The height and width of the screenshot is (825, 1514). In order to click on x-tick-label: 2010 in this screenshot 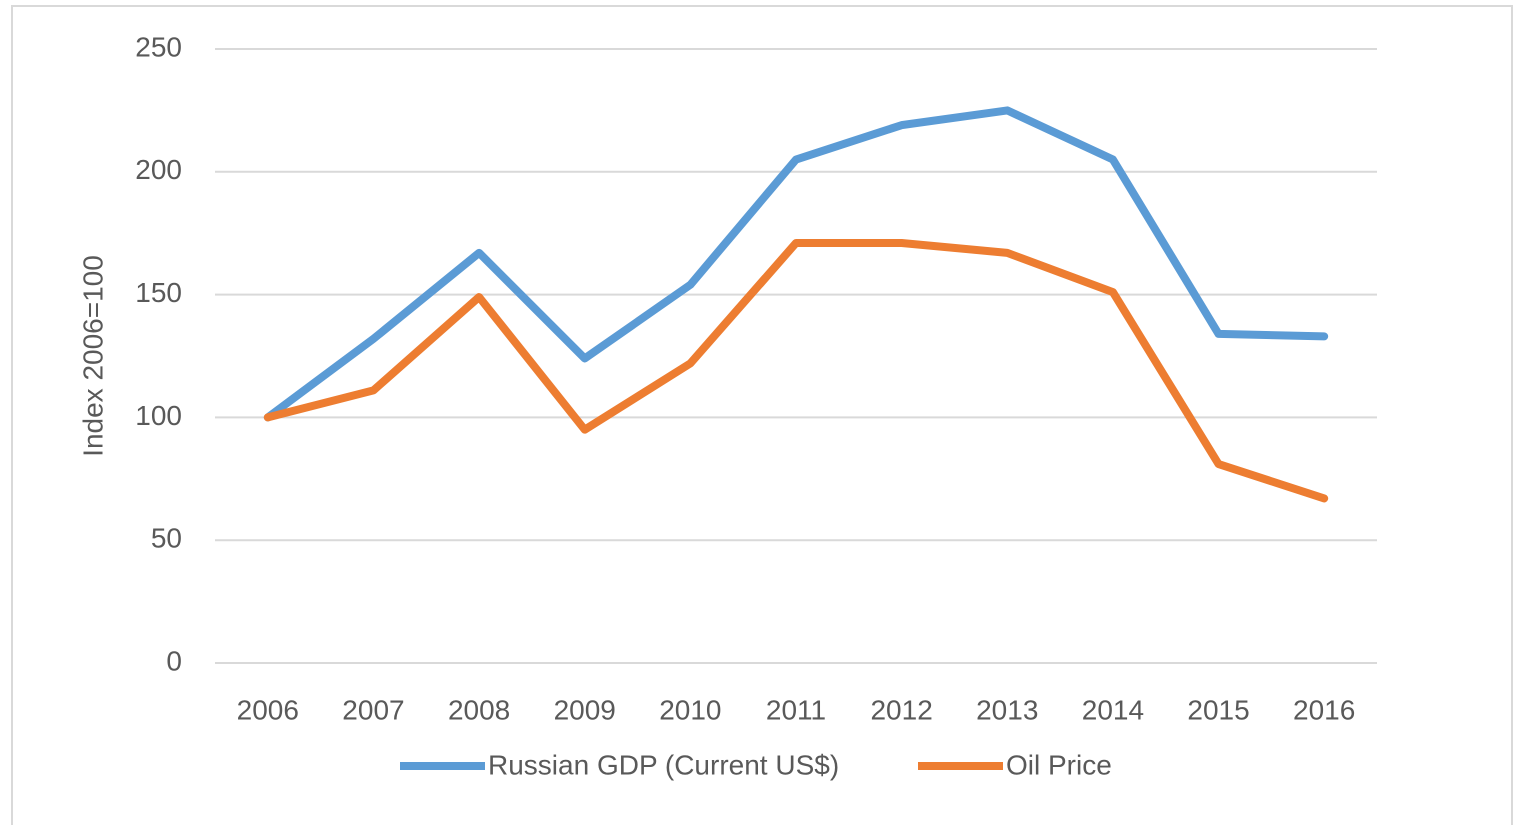, I will do `click(690, 709)`.